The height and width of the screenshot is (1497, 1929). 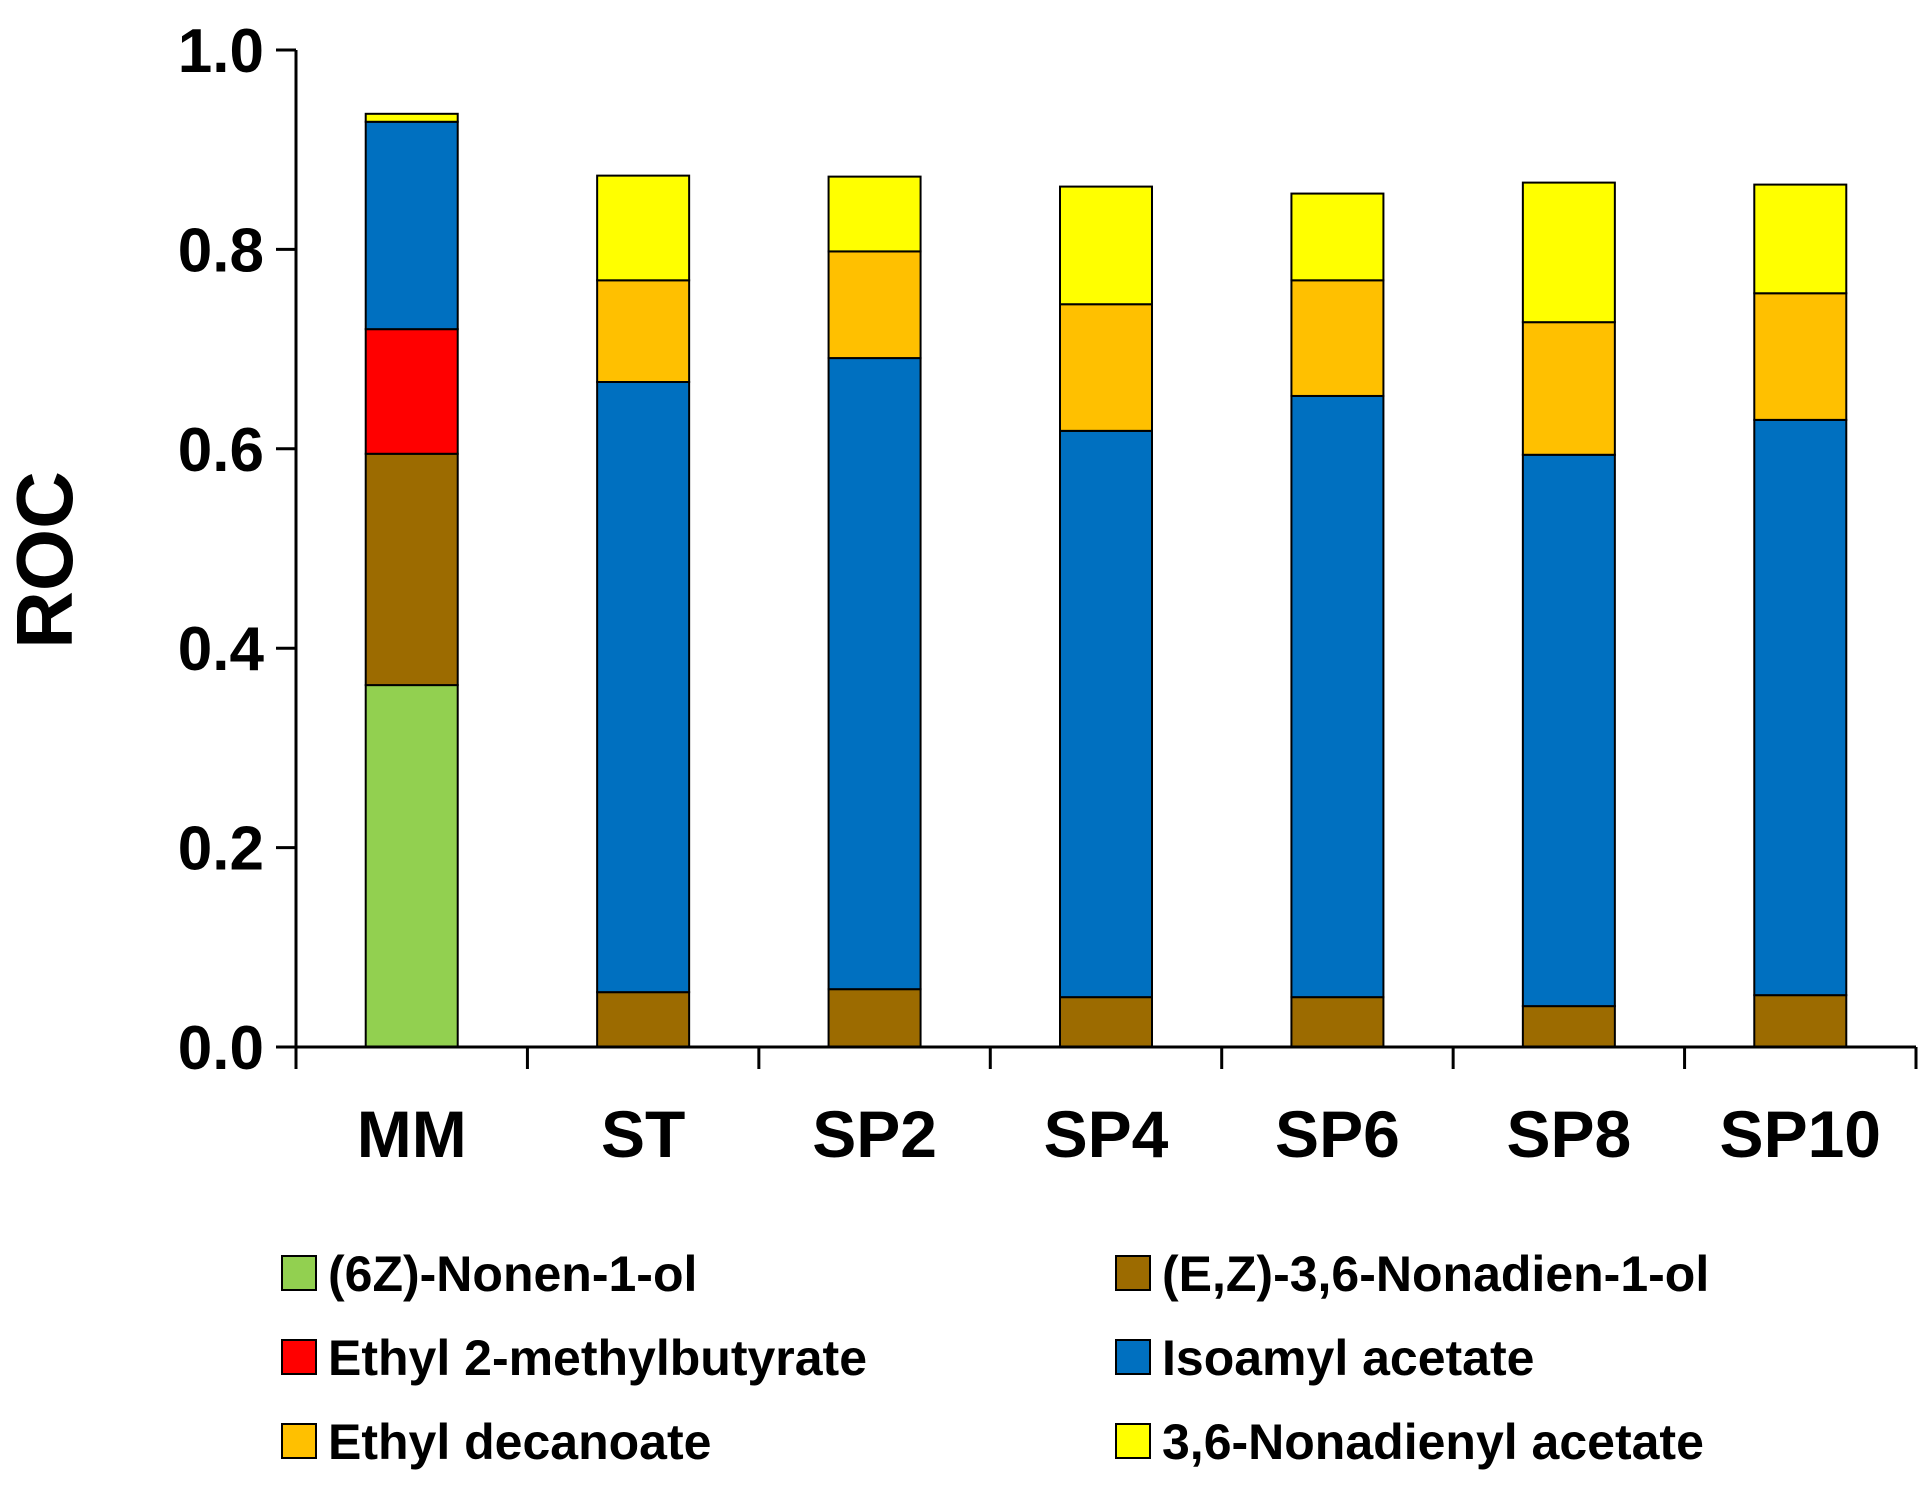 I want to click on legend-label: (E,Z)-3,6-Nonadien-1-ol, so click(x=1435, y=1274).